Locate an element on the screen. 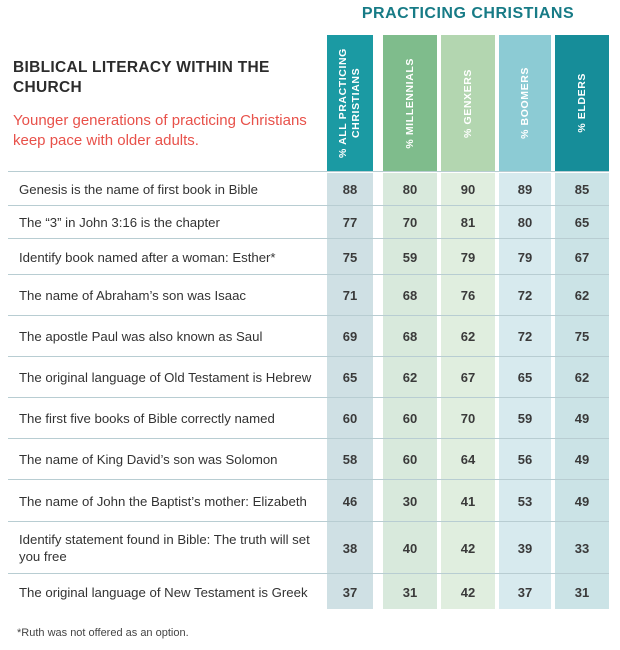 This screenshot has height=650, width=620. column-header-3: % BOOMERS is located at coordinates (525, 103).